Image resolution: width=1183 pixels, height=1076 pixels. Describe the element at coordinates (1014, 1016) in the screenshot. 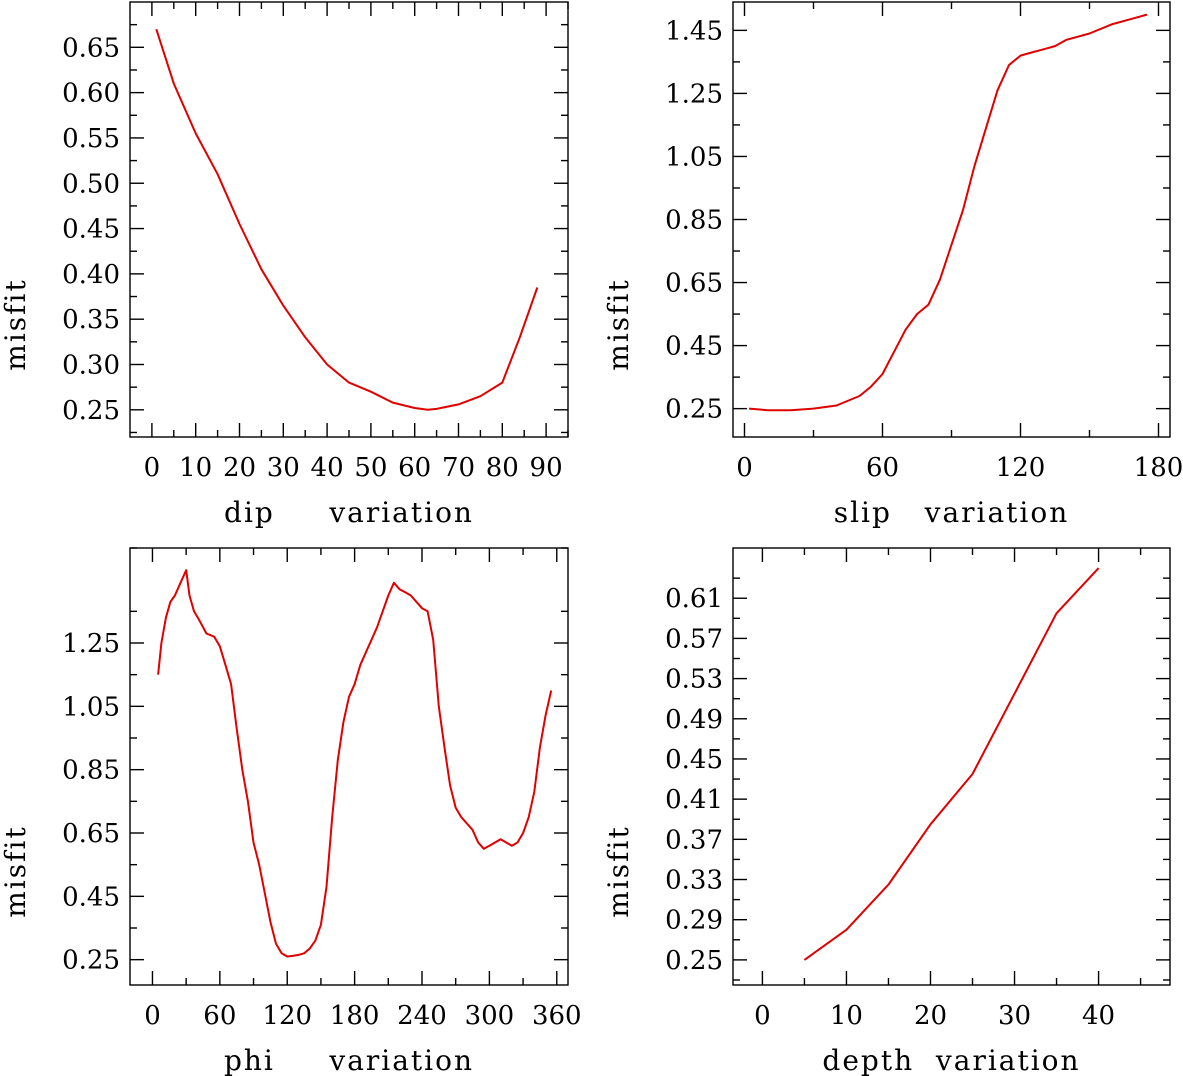

I see `depth-xtick-label: 30` at that location.